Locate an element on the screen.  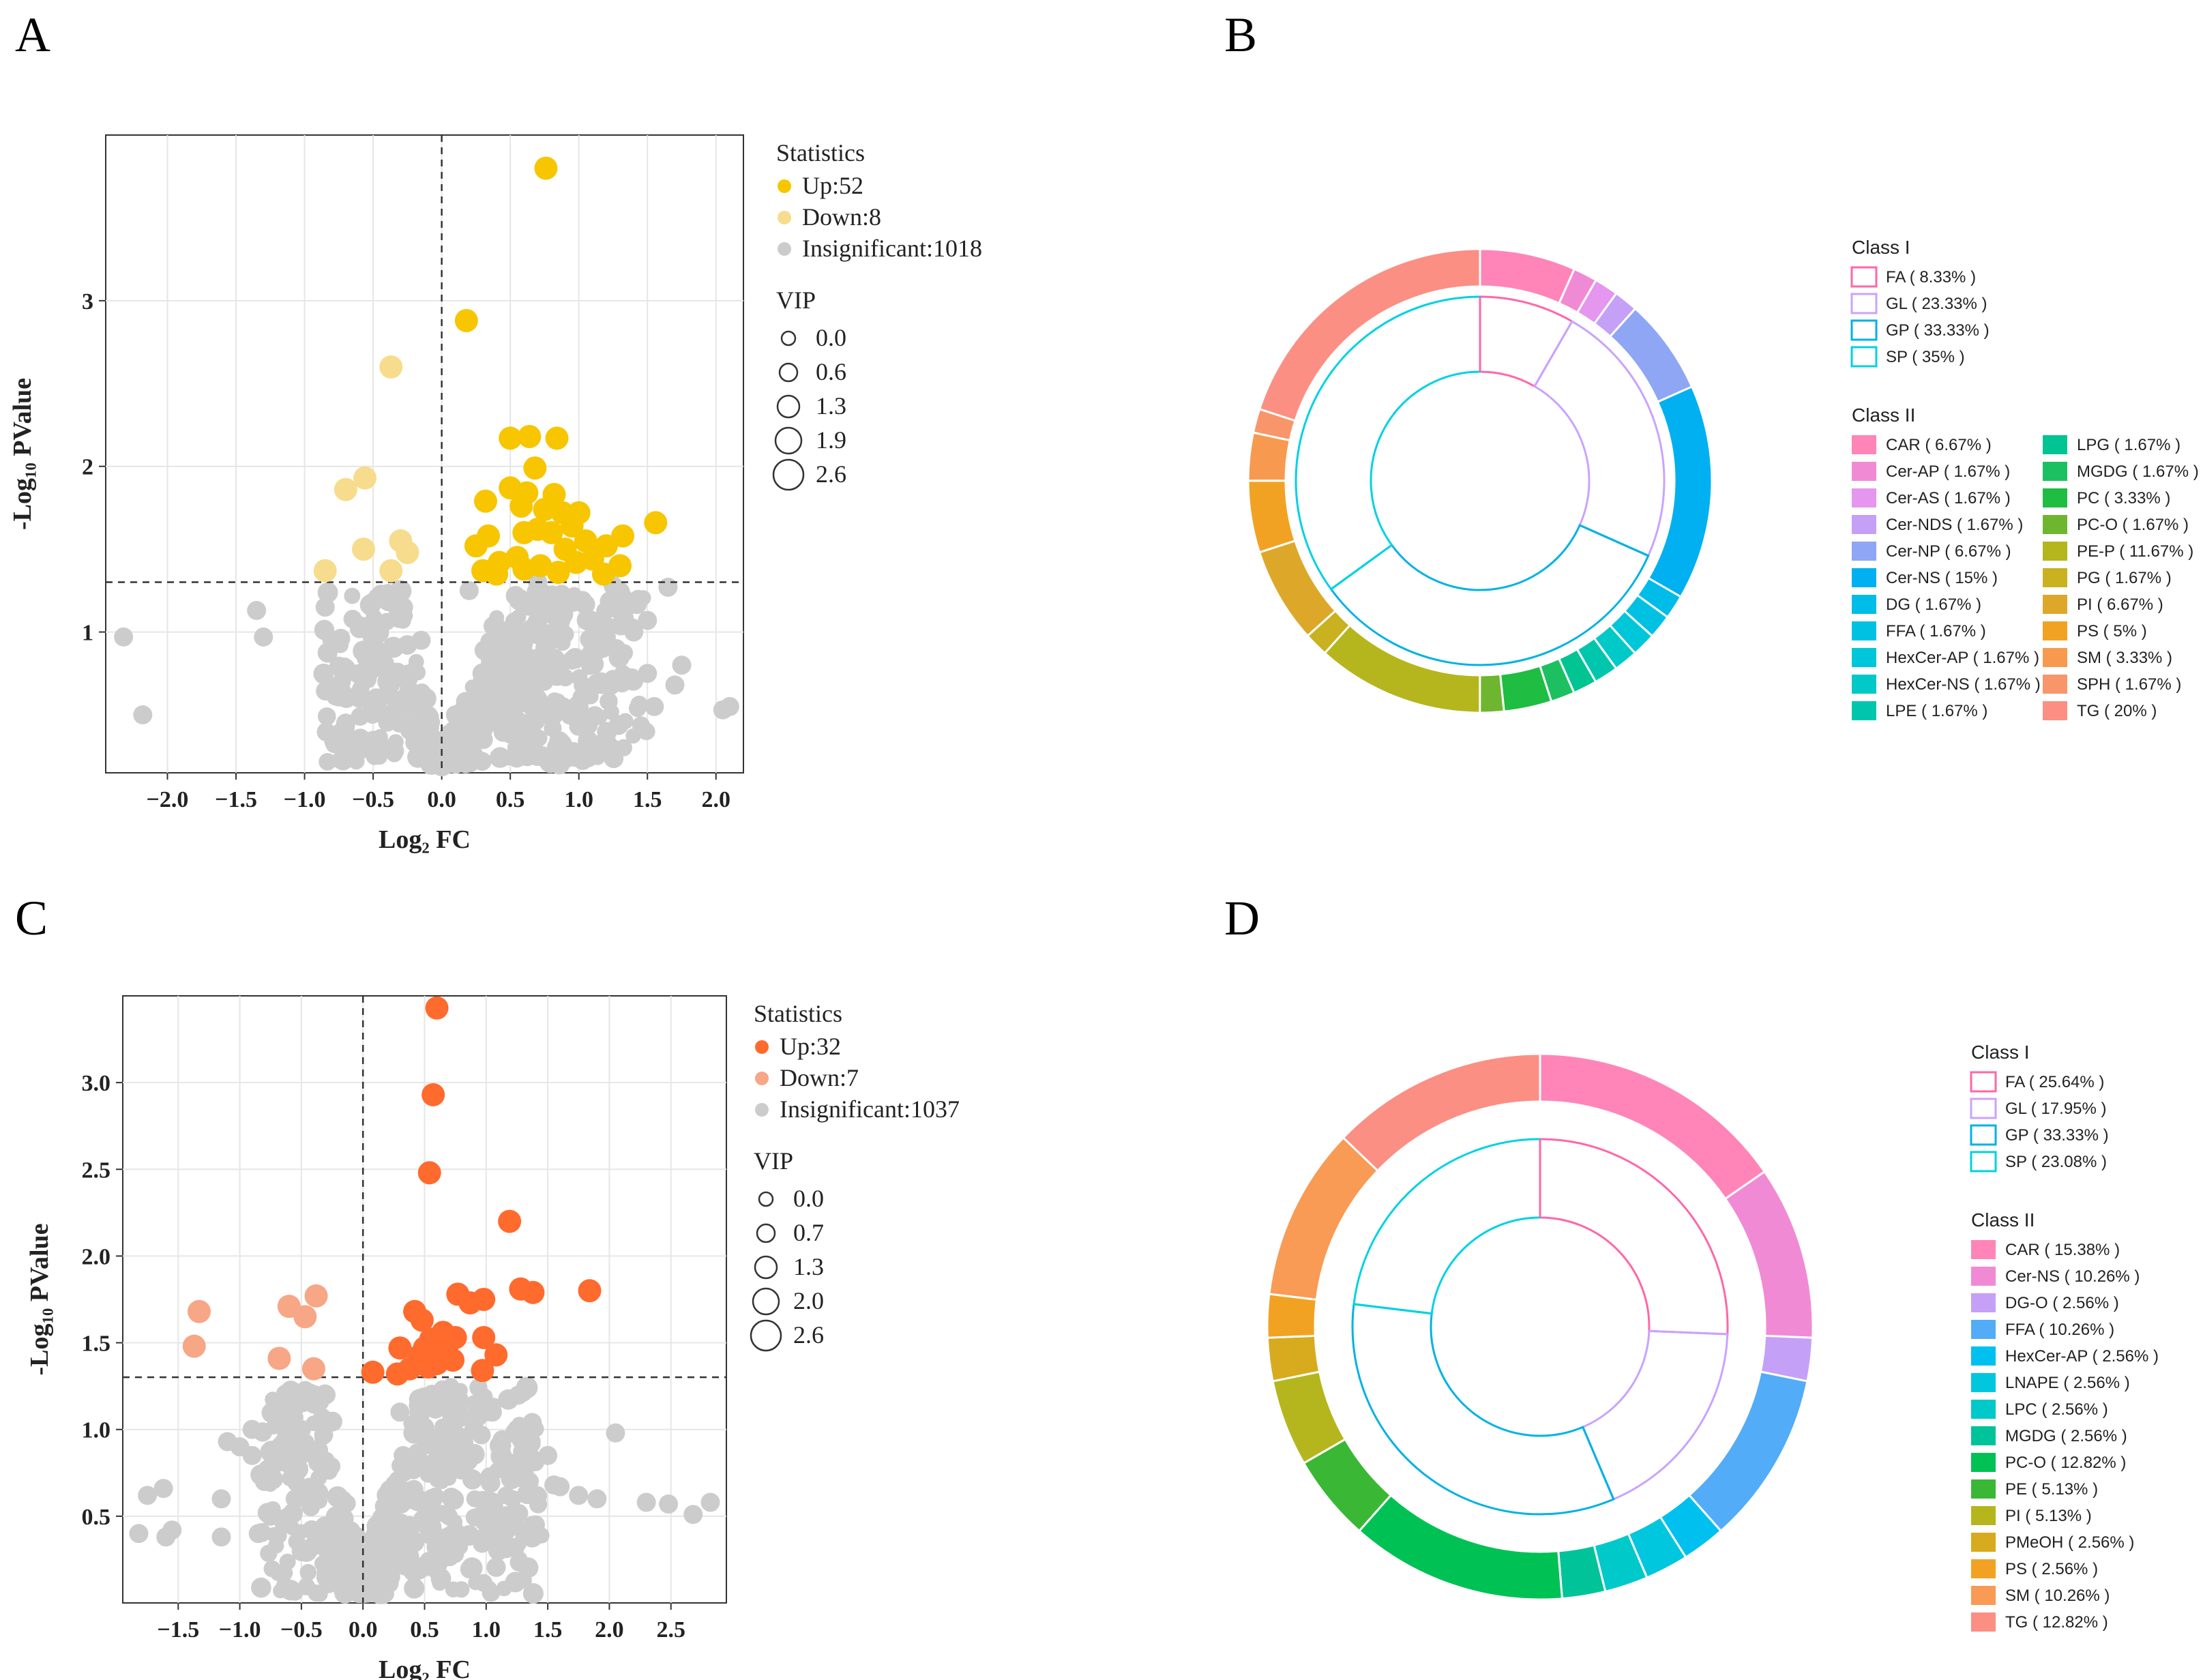
down-points is located at coordinates (255, 1332).